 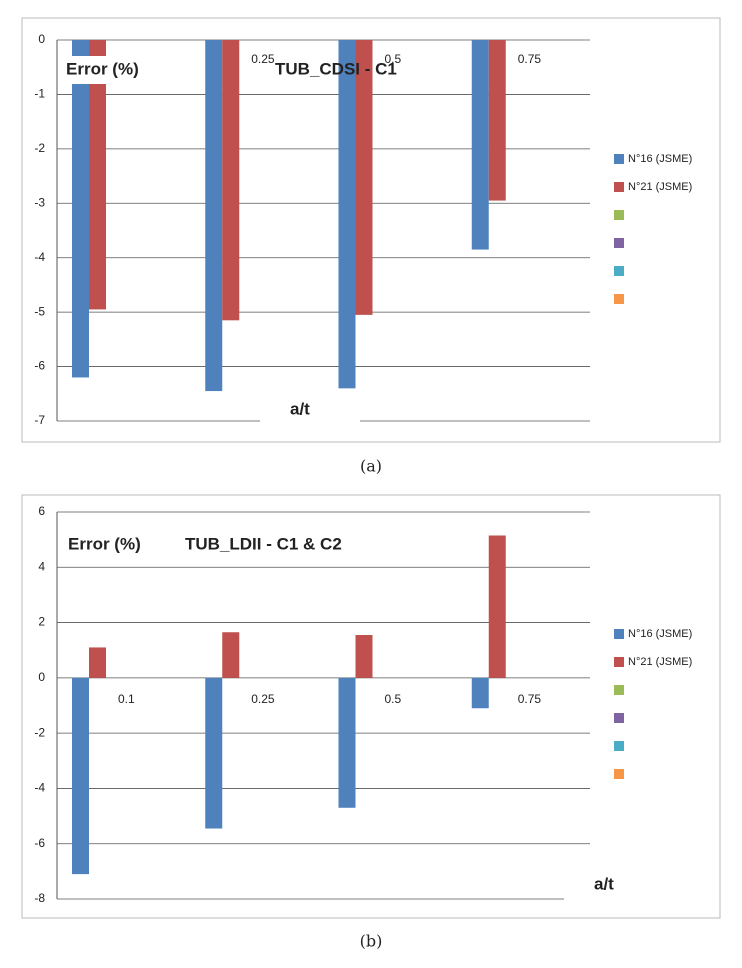 What do you see at coordinates (39, 898) in the screenshot?
I see `y-tick-label: -8` at bounding box center [39, 898].